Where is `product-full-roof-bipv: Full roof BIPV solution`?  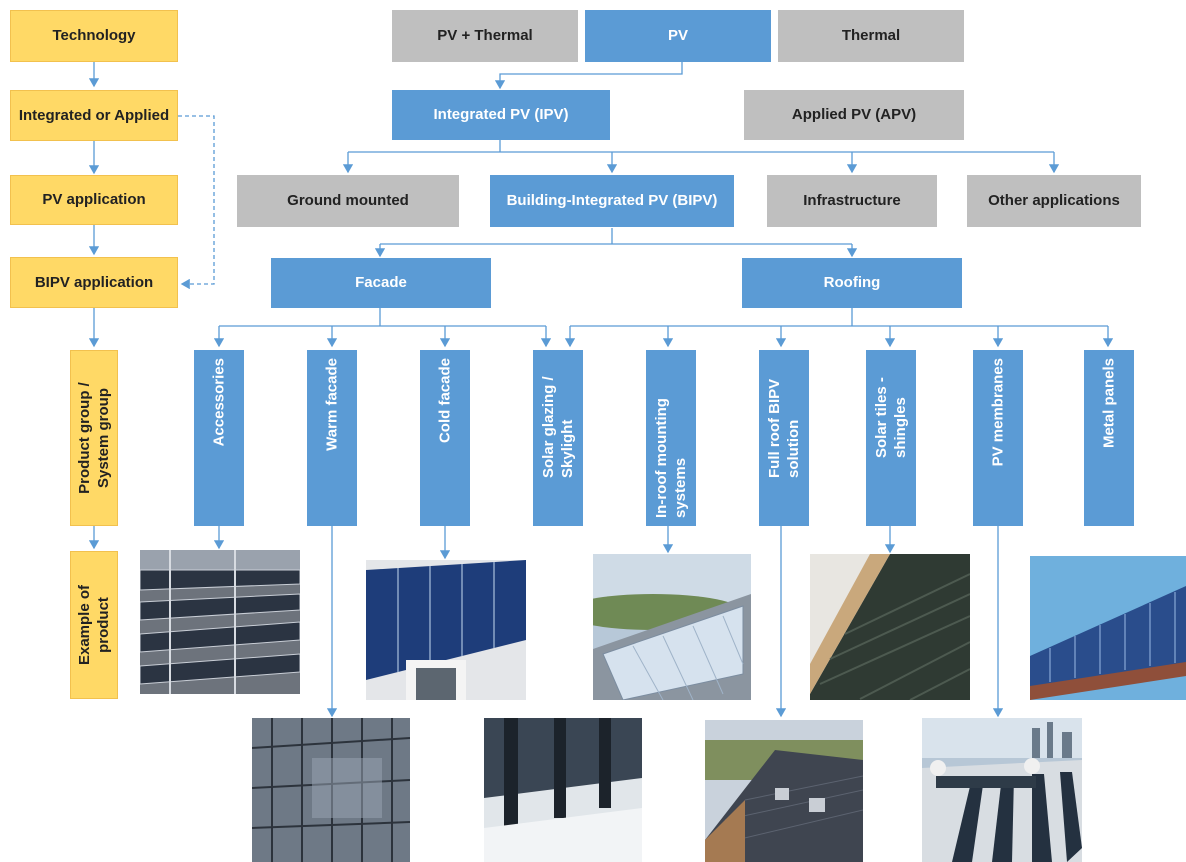
product-full-roof-bipv: Full roof BIPV solution is located at coordinates (784, 438).